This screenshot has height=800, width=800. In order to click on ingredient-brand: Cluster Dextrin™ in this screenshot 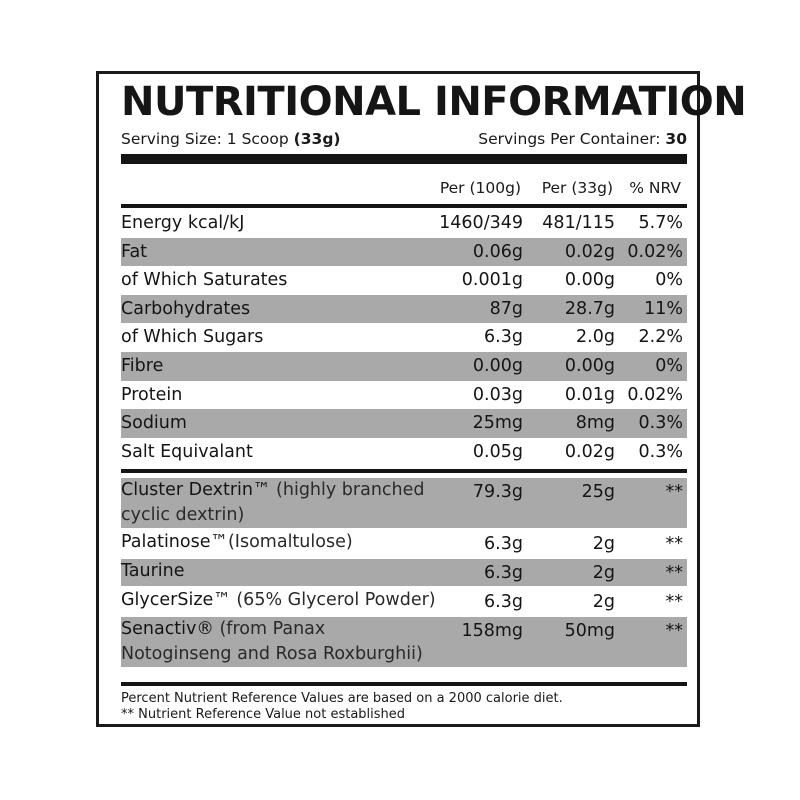, I will do `click(196, 490)`.